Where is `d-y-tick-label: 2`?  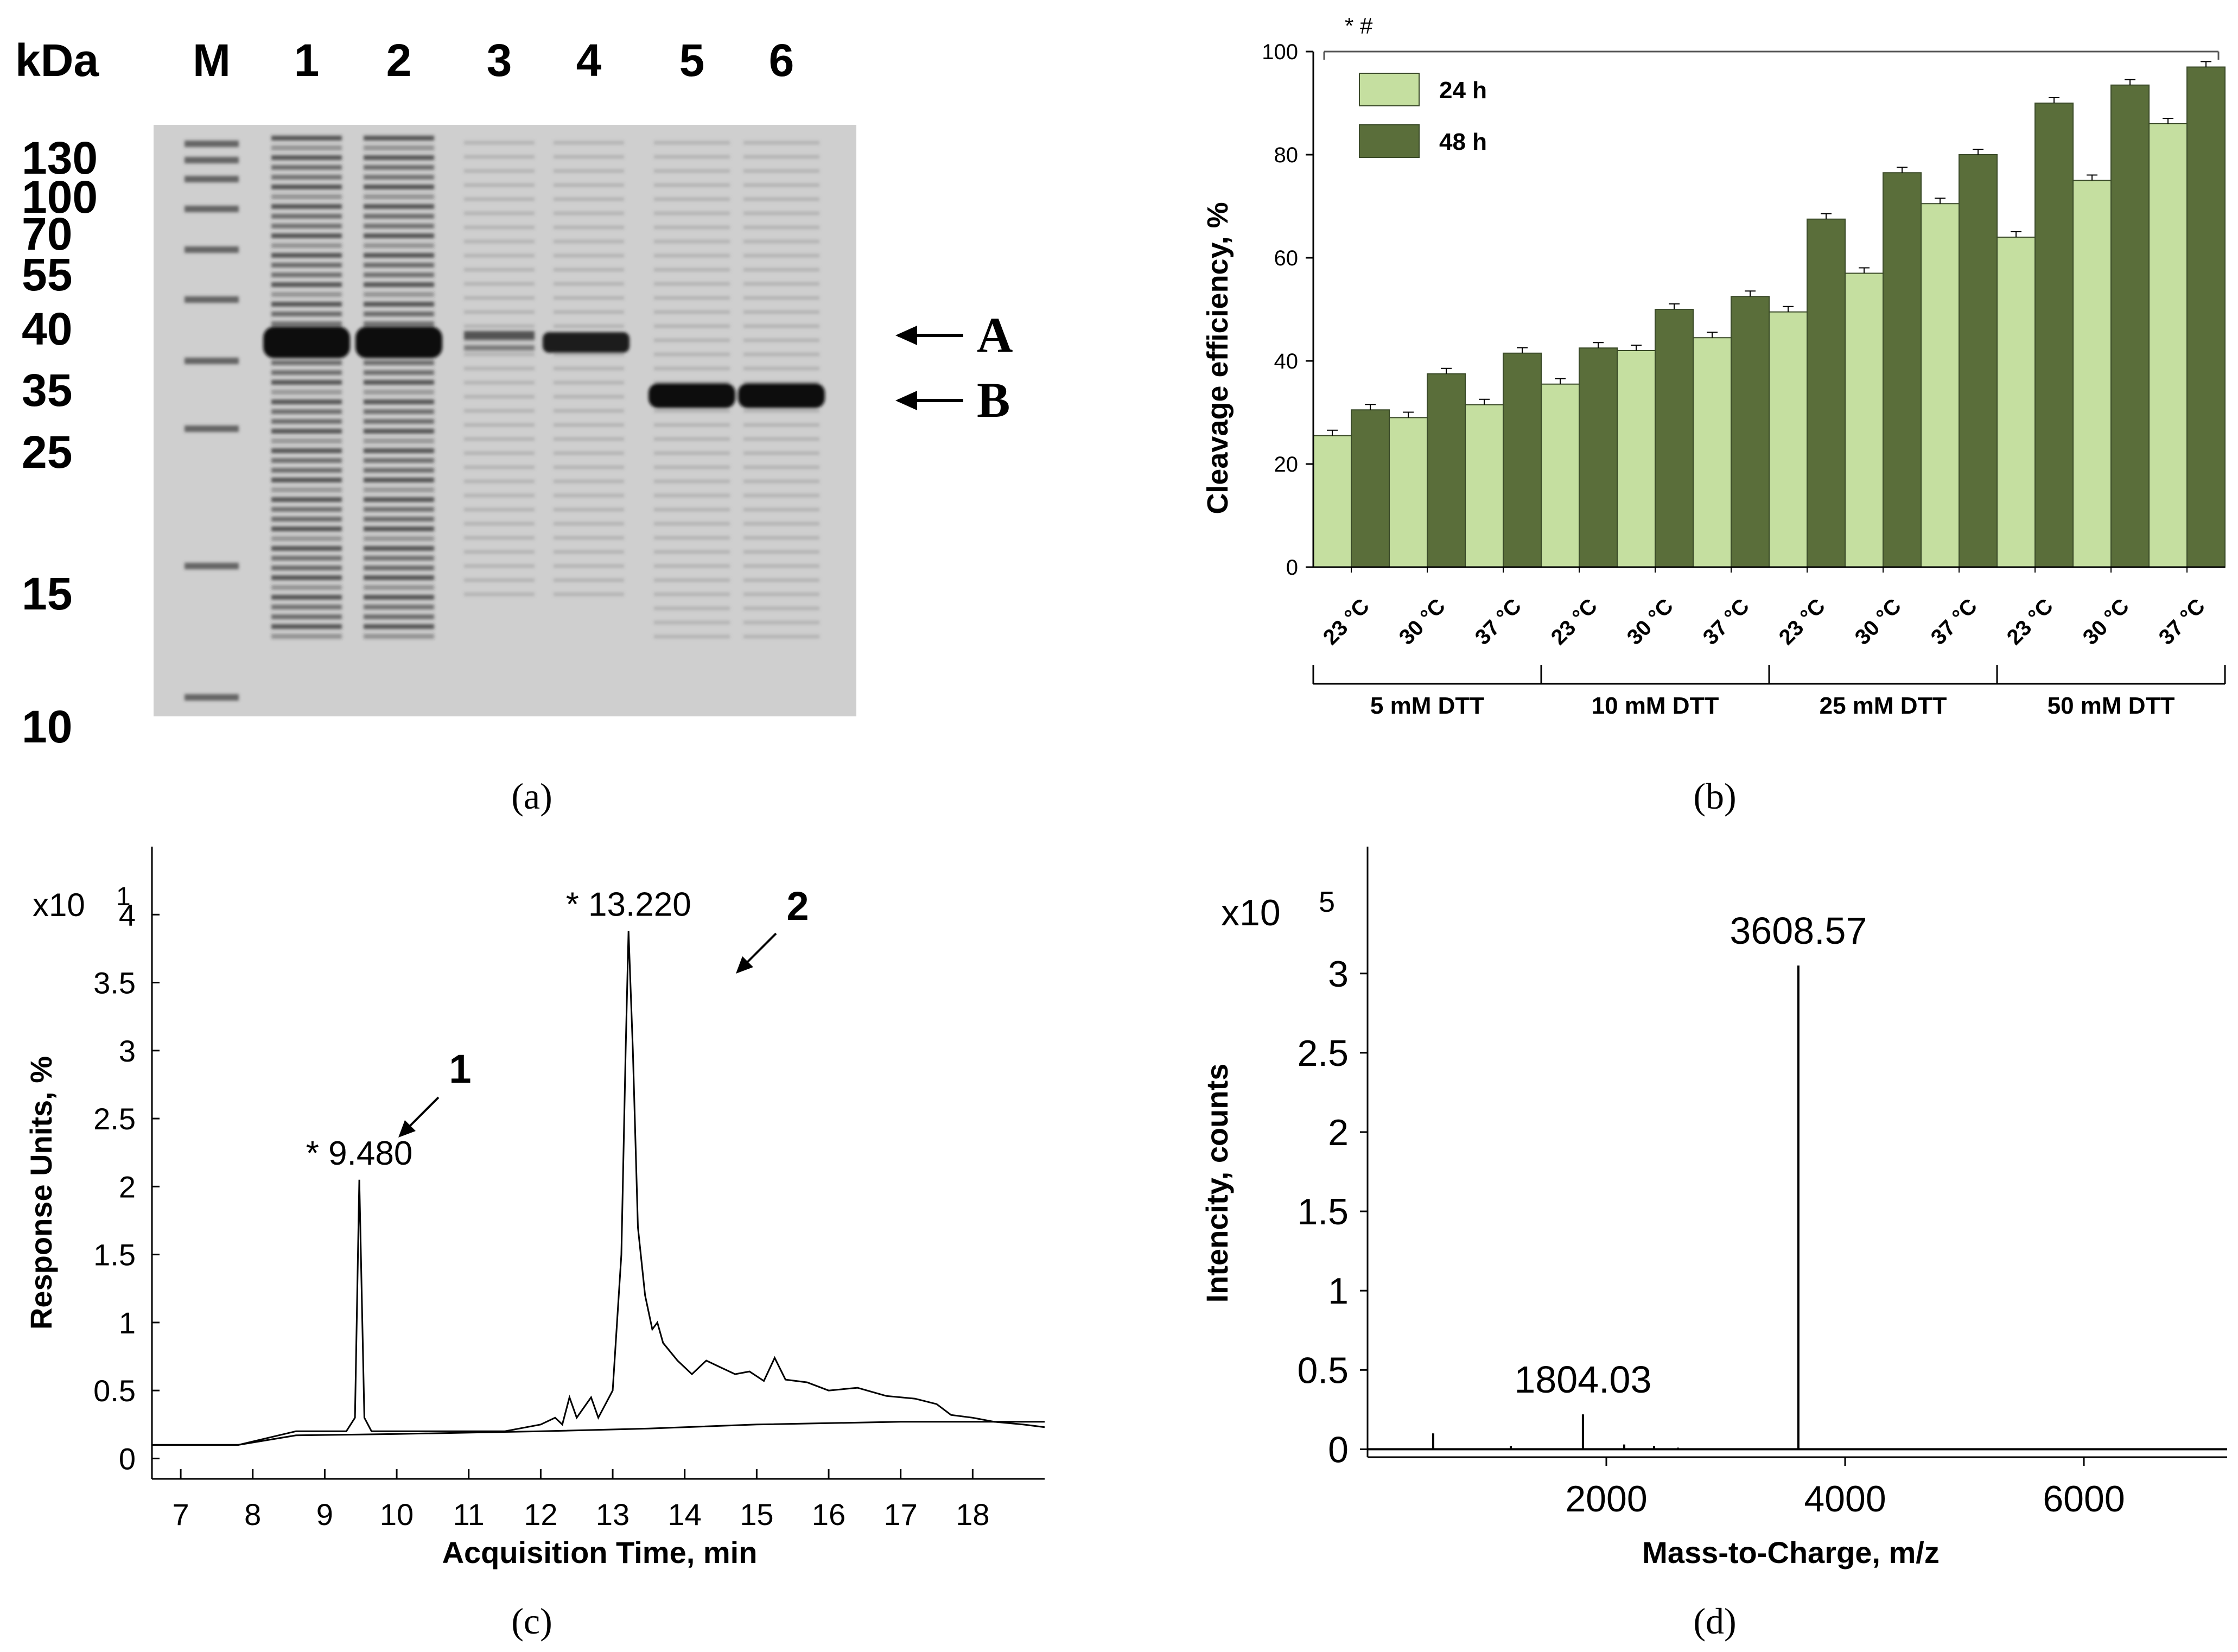
d-y-tick-label: 2 is located at coordinates (1339, 1132).